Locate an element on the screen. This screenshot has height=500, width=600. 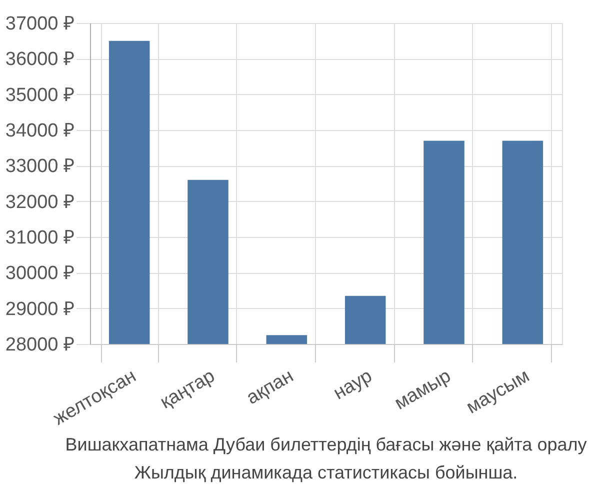
y-tick-label: 32000 ₽ is located at coordinates (39, 202).